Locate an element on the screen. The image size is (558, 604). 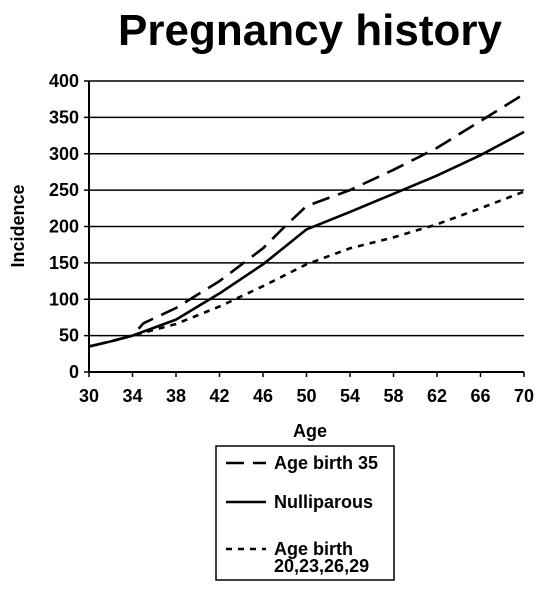
x-tick-label: 66 is located at coordinates (480, 396).